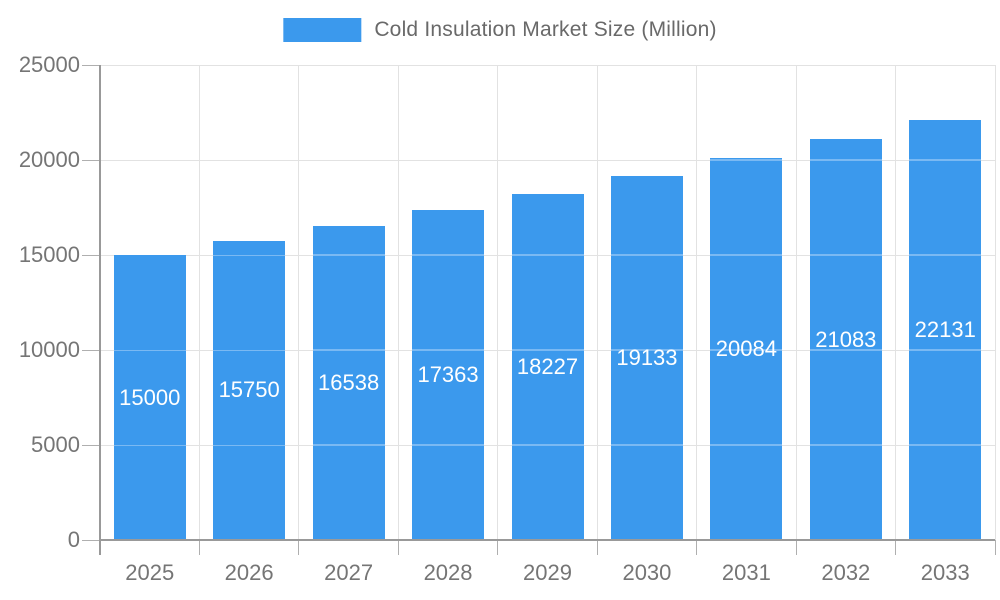 The width and height of the screenshot is (1000, 600). I want to click on x-axis-label: 2030, so click(647, 572).